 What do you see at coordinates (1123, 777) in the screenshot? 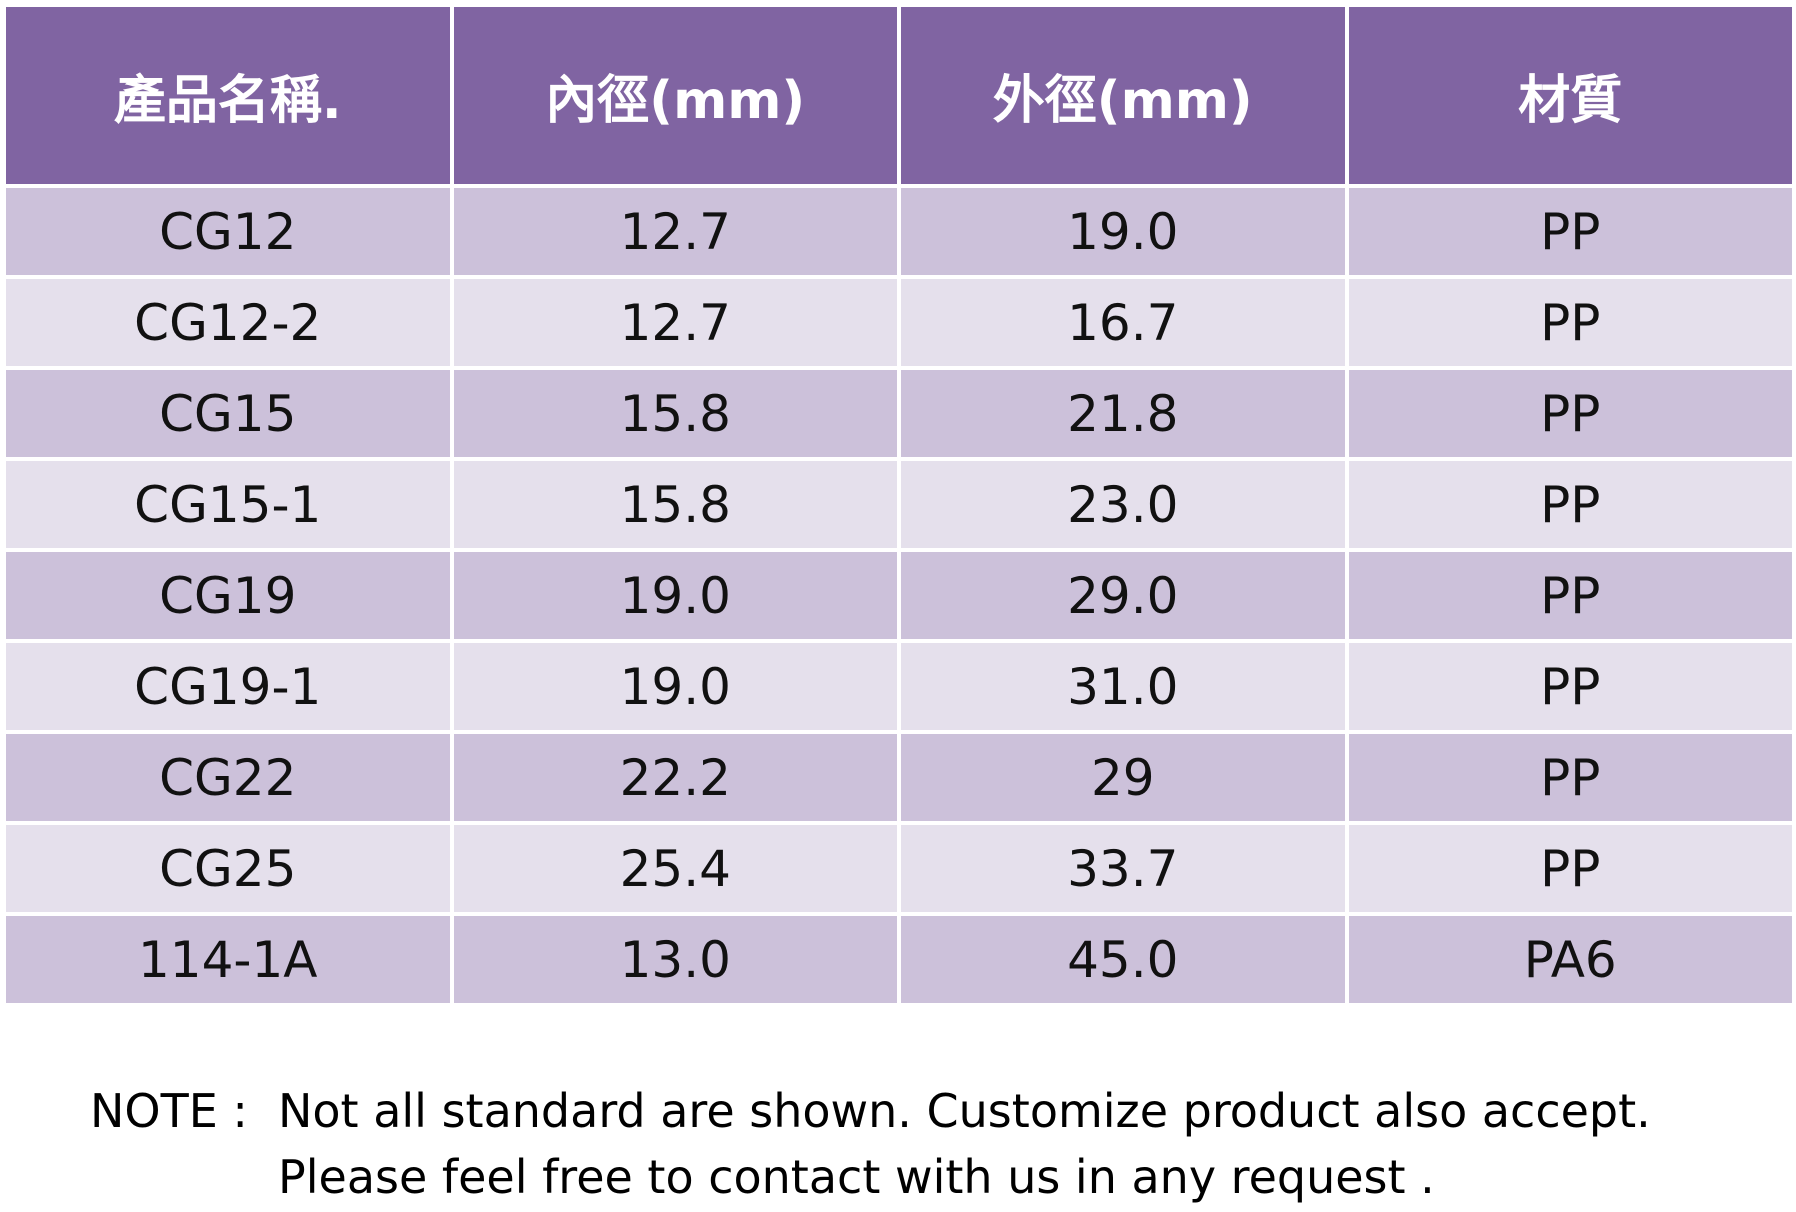
I see `cell-outer-diameter: 29` at bounding box center [1123, 777].